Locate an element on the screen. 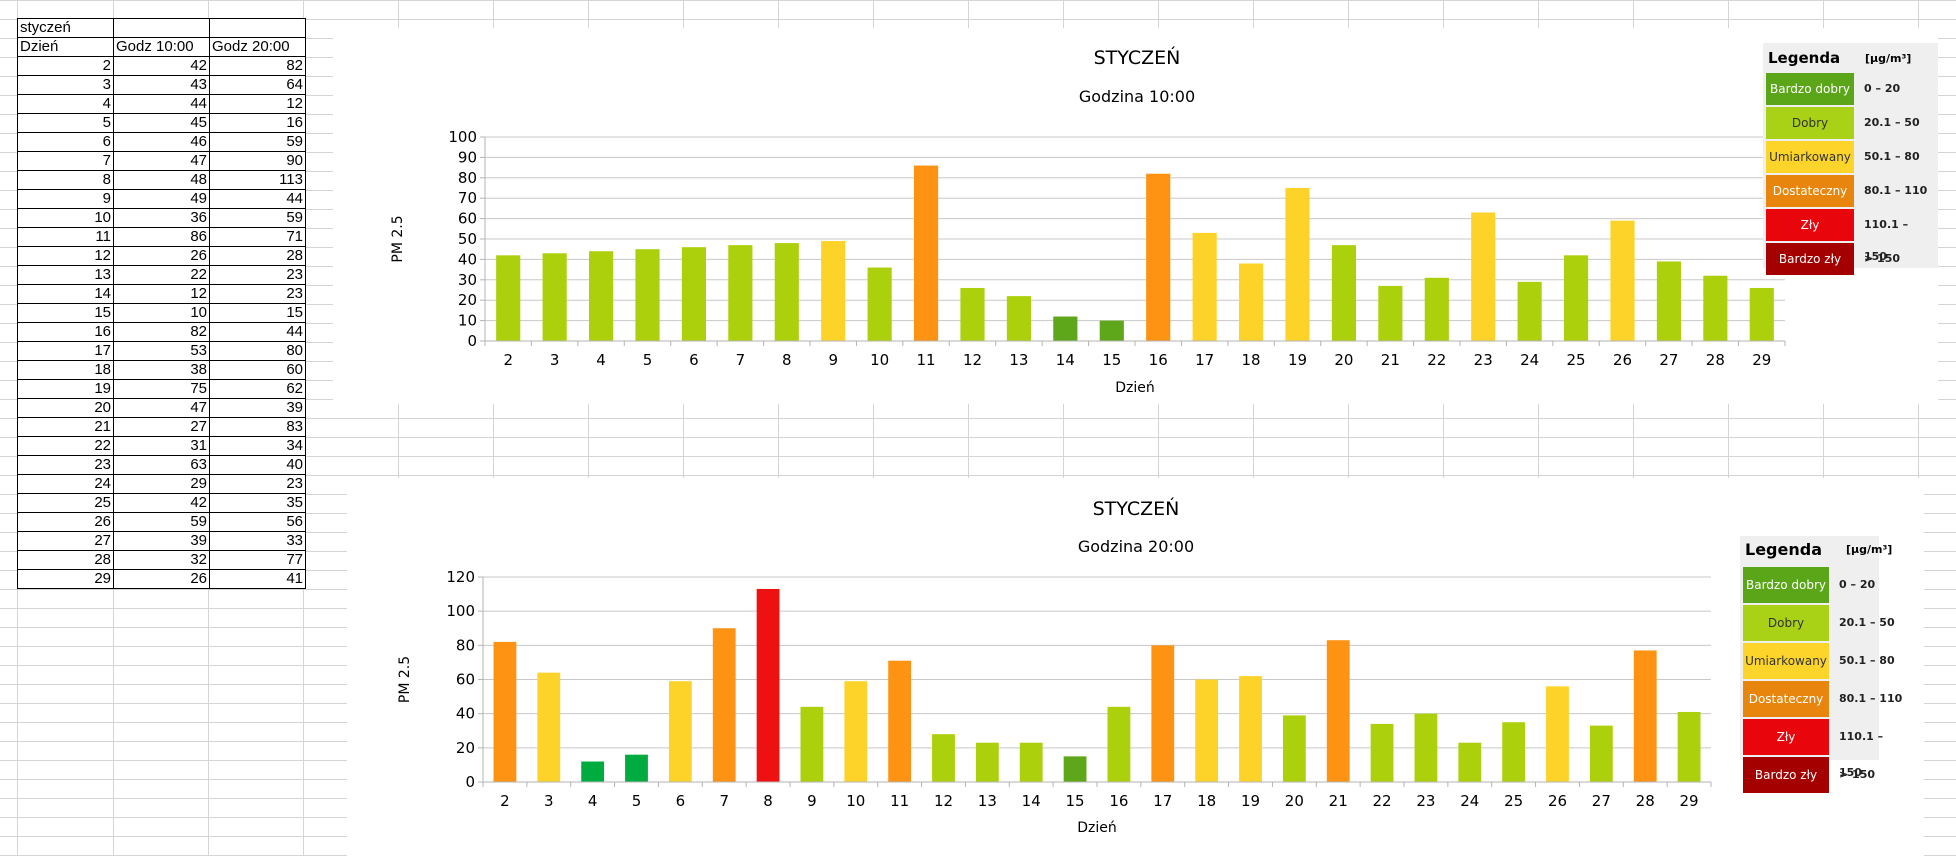 The height and width of the screenshot is (861, 1956). value-20-cell: 56 is located at coordinates (257, 522).